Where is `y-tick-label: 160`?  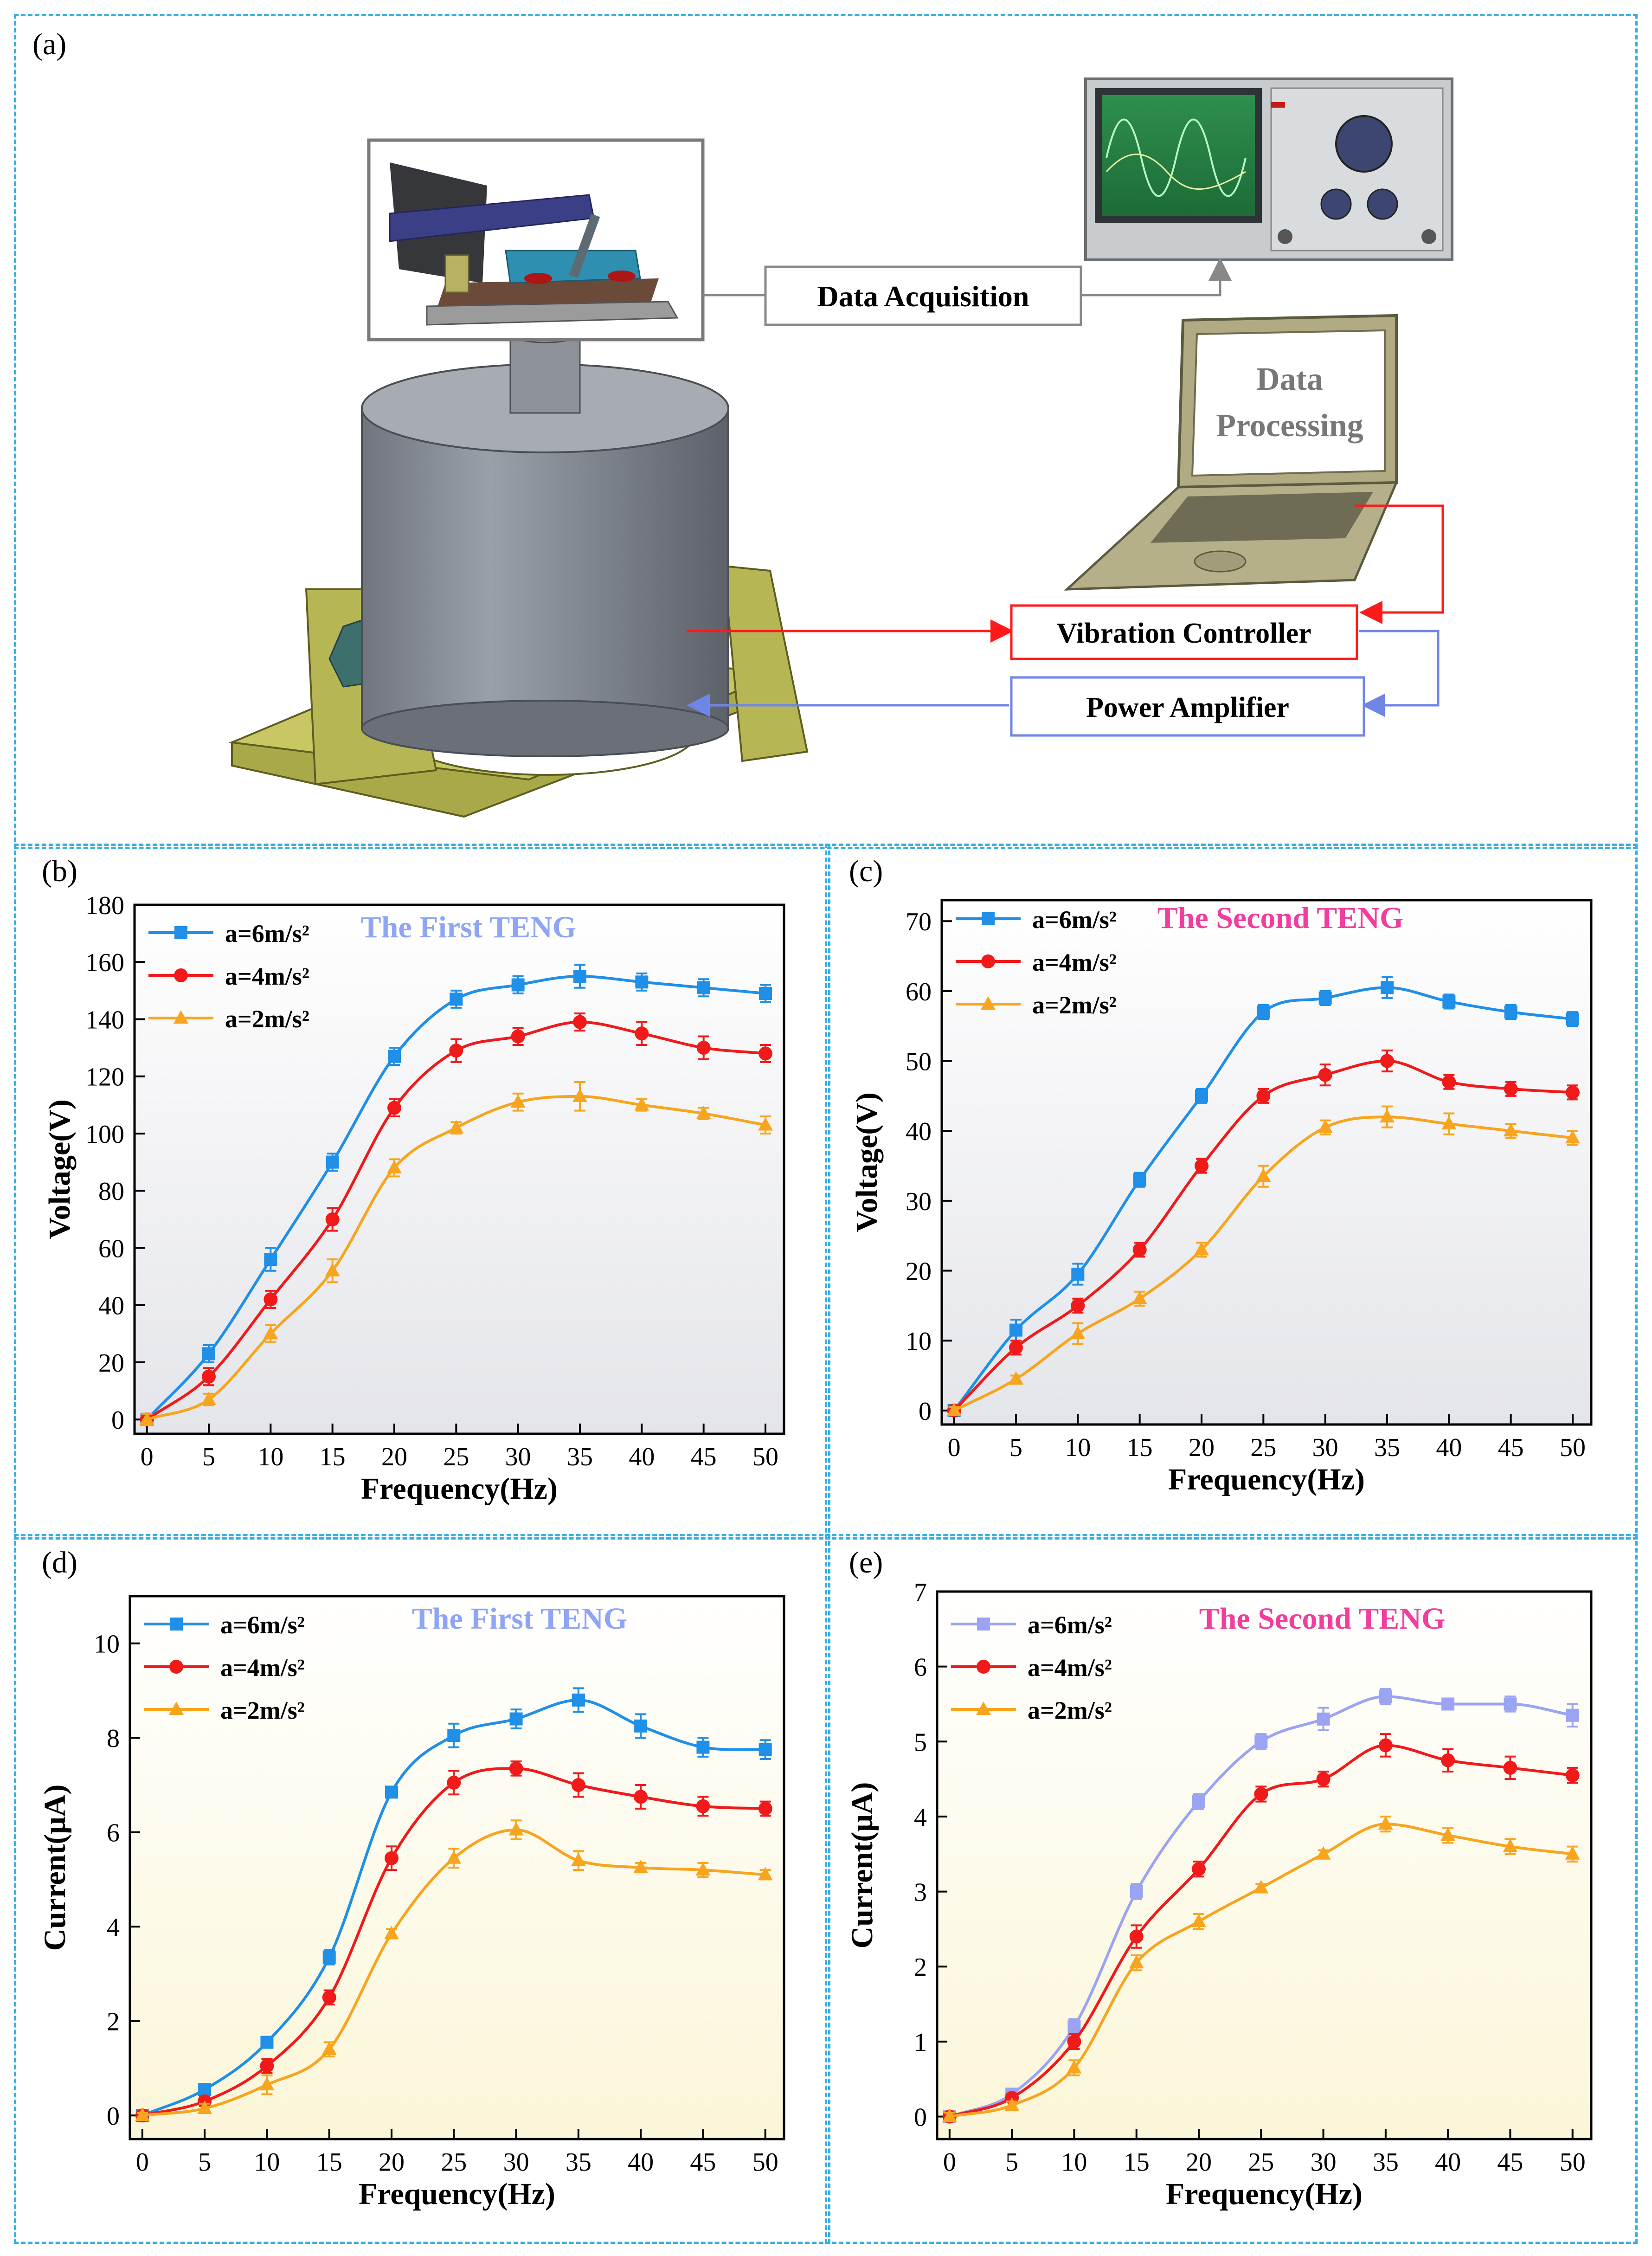 y-tick-label: 160 is located at coordinates (105, 963).